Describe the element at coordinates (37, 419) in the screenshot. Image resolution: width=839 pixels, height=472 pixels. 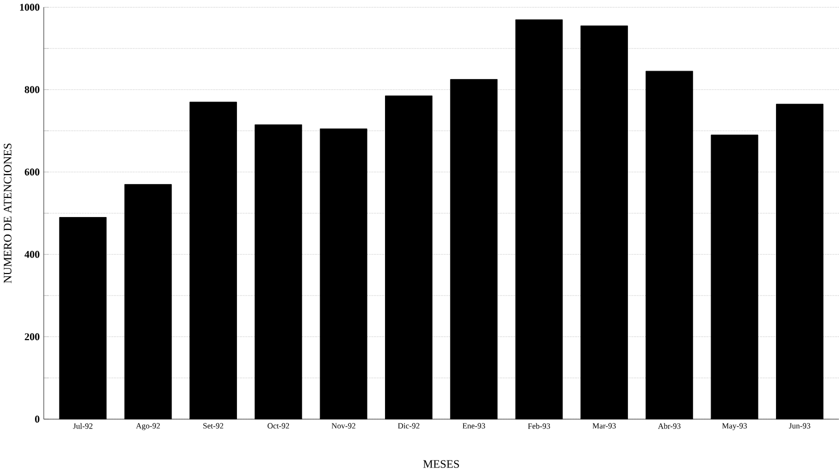
I see `y-tick-label: 0` at that location.